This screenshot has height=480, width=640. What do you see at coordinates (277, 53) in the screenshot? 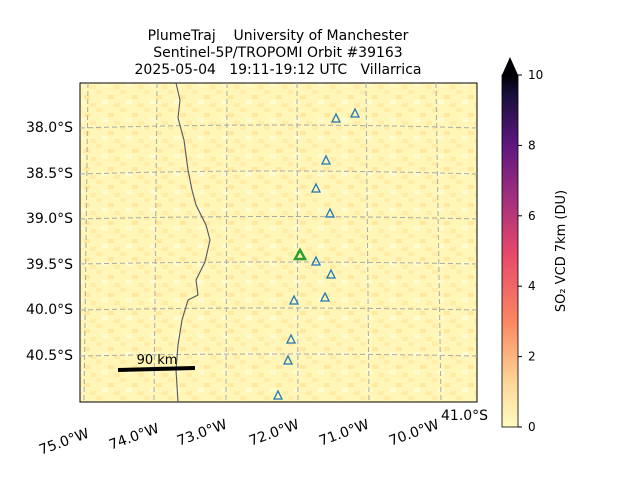
I see `title-line: Sentinel-5P/TROPOMI Orbit #39163` at bounding box center [277, 53].